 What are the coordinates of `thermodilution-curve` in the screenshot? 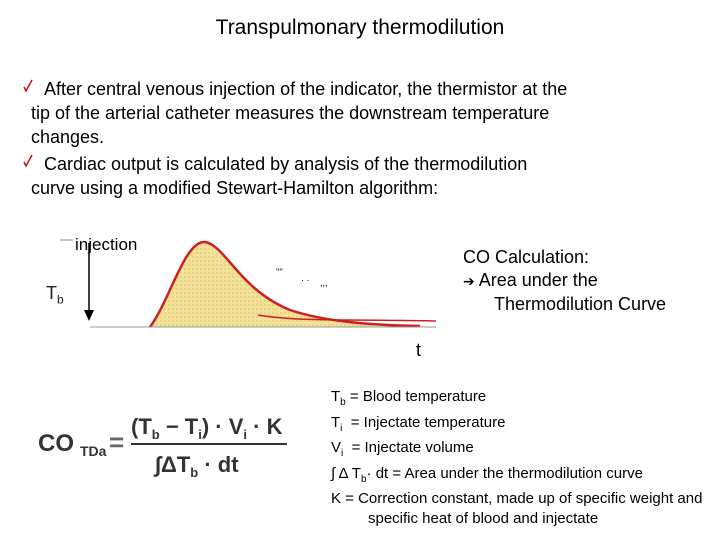 It's located at (284, 284).